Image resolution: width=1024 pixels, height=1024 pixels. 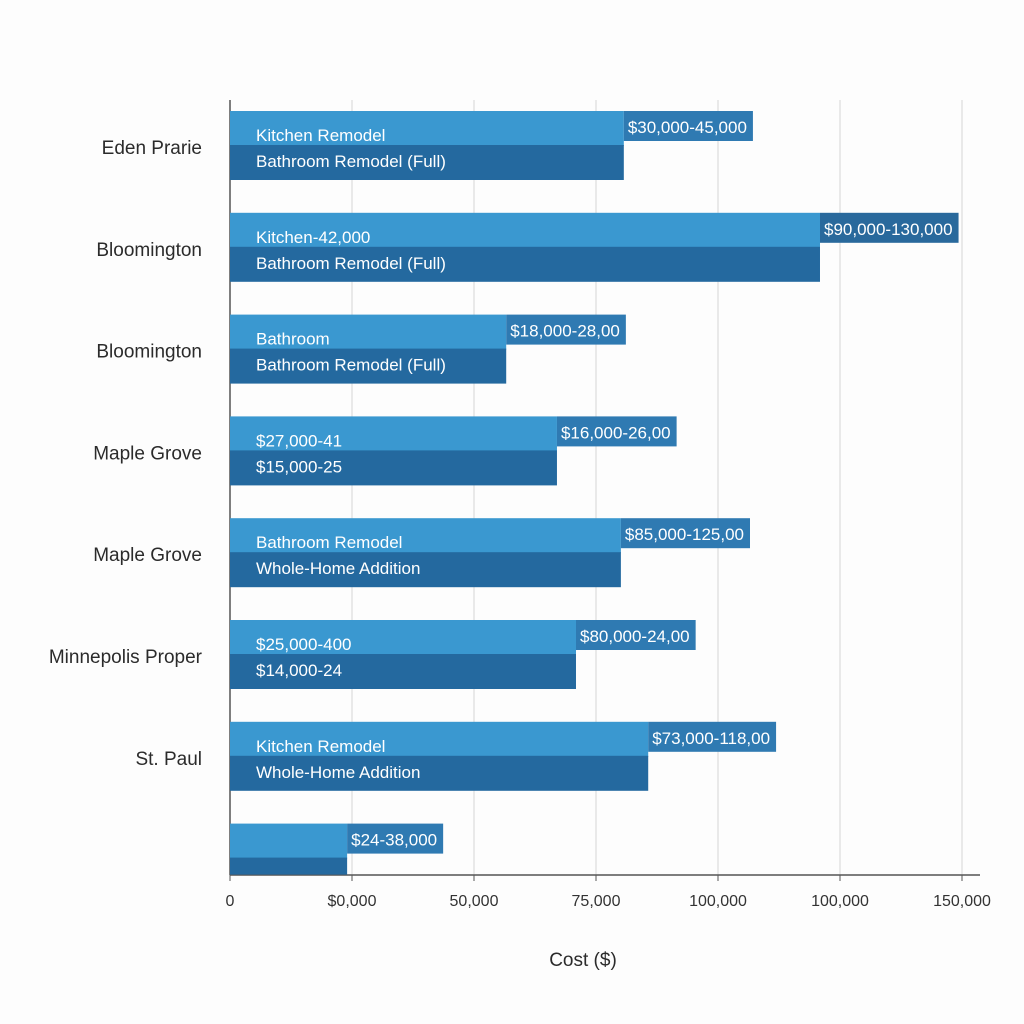 What do you see at coordinates (168, 759) in the screenshot?
I see `category-label: St. Paul` at bounding box center [168, 759].